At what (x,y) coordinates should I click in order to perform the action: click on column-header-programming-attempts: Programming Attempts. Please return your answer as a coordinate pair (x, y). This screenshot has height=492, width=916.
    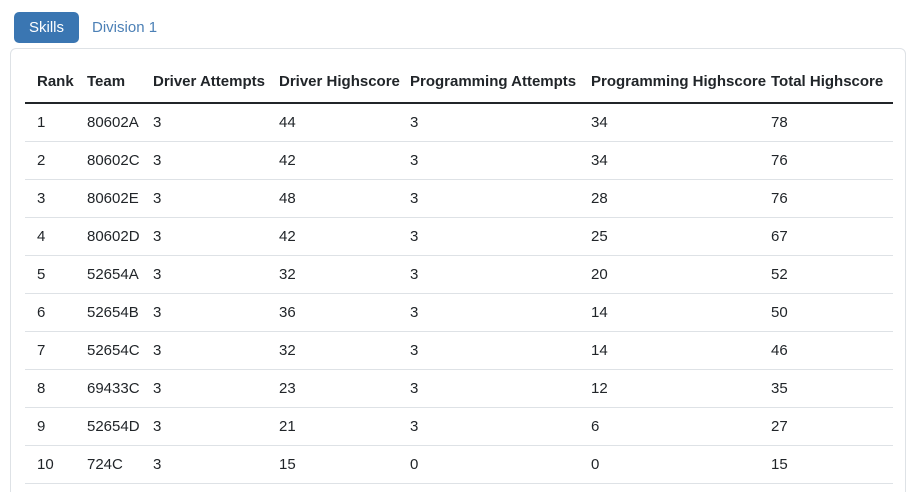
    Looking at the image, I should click on (488, 82).